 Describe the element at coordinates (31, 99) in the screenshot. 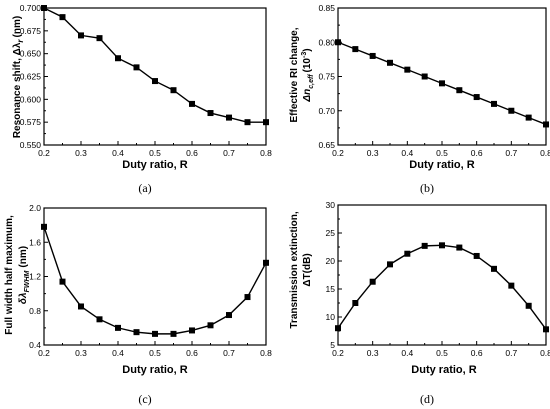

I see `y-tick-label-a: 0.600` at that location.